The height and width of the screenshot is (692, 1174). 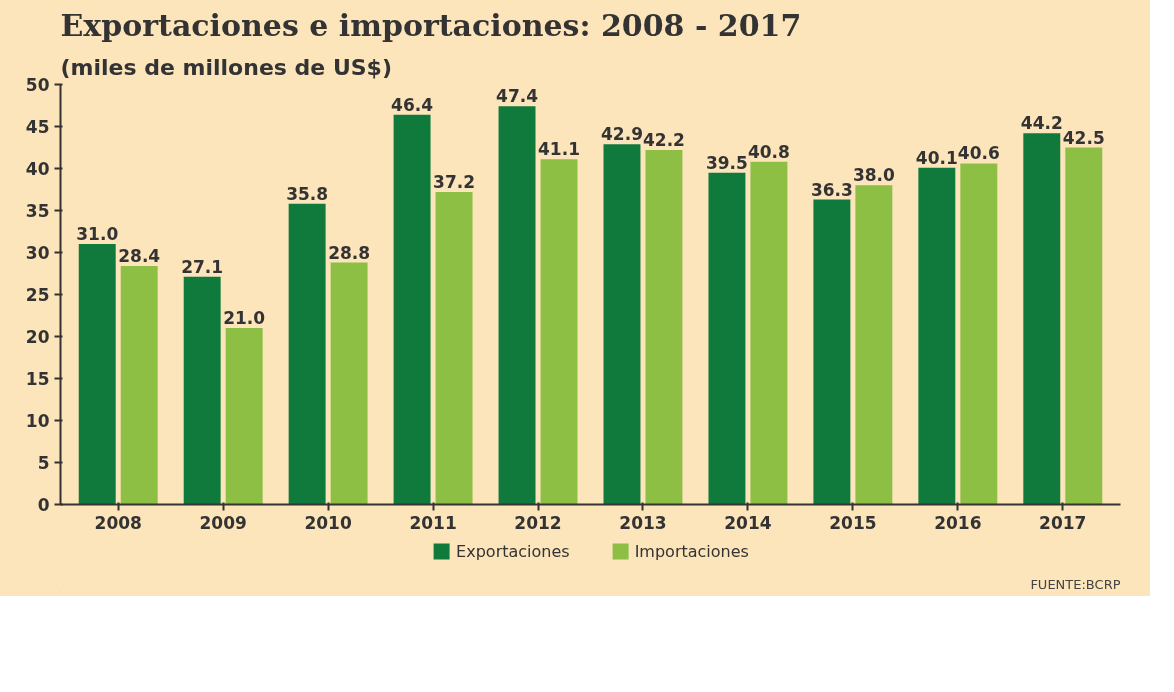 I want to click on data-label: 47.4, so click(x=517, y=96).